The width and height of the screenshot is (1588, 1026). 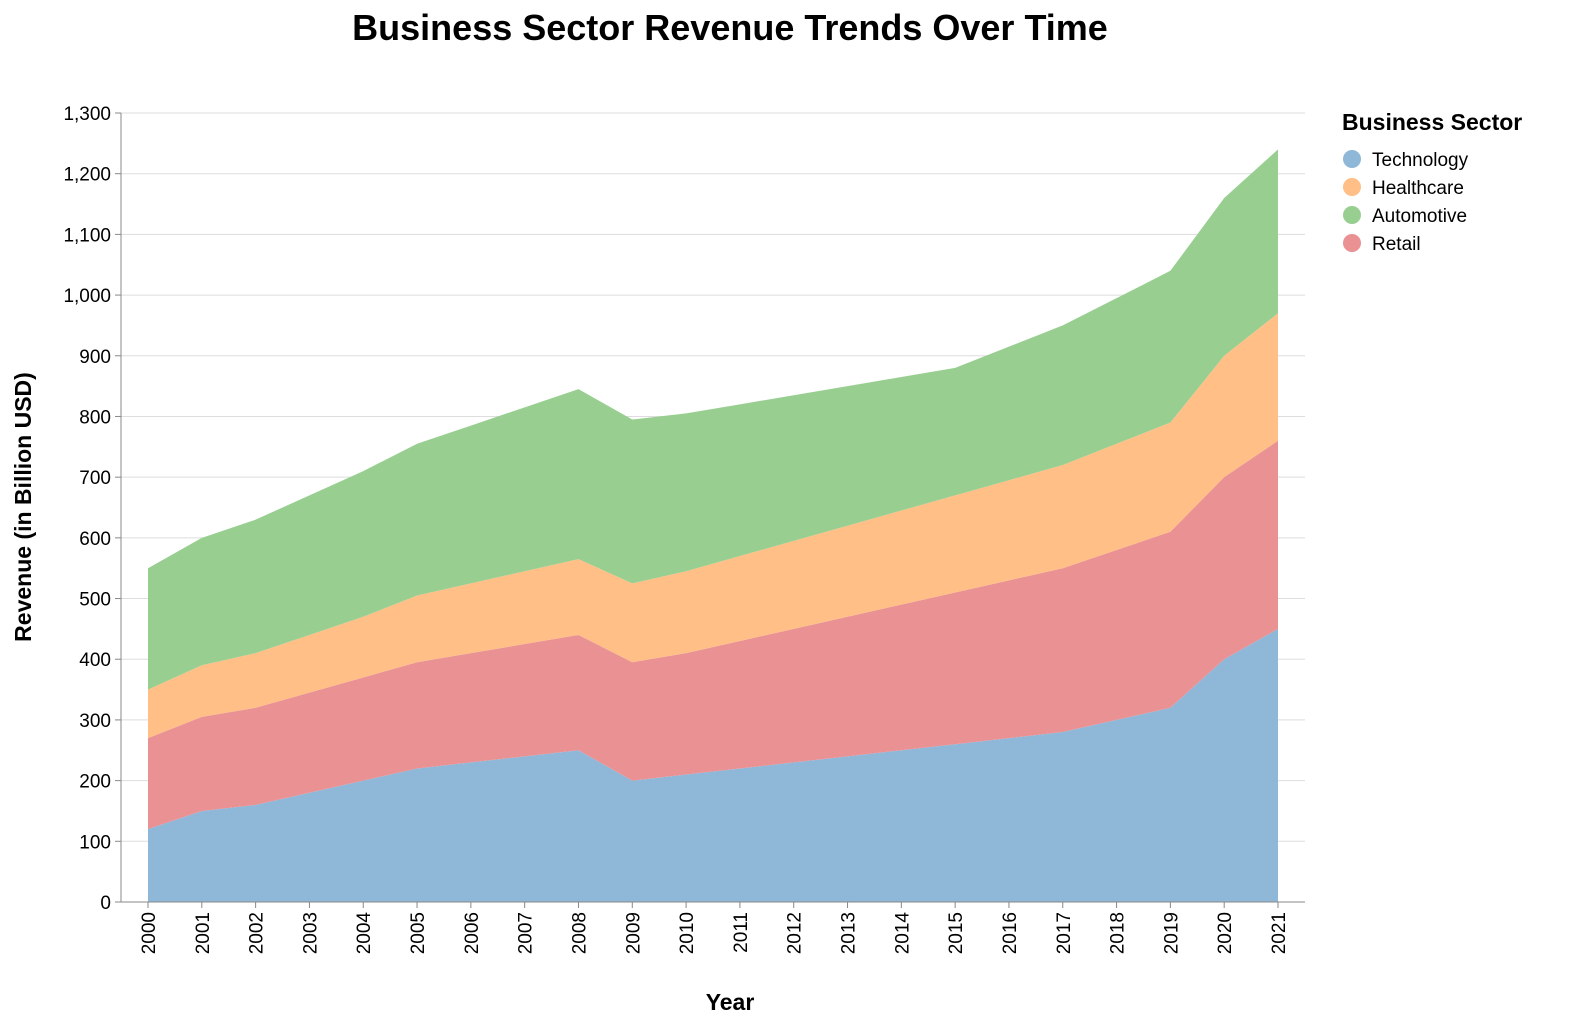 What do you see at coordinates (1352, 187) in the screenshot?
I see `legend-swatch-healthcare` at bounding box center [1352, 187].